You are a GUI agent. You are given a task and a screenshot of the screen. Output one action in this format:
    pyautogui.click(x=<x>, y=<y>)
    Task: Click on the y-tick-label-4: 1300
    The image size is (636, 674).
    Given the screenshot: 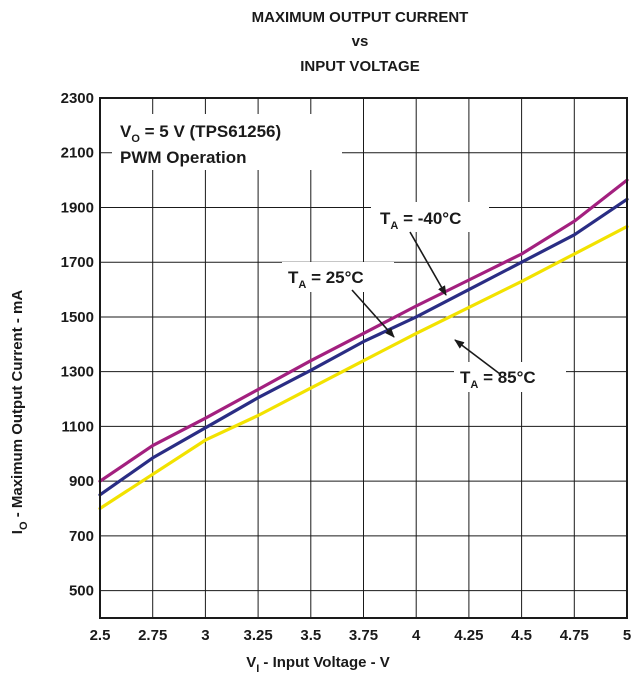 What is the action you would take?
    pyautogui.click(x=77, y=372)
    